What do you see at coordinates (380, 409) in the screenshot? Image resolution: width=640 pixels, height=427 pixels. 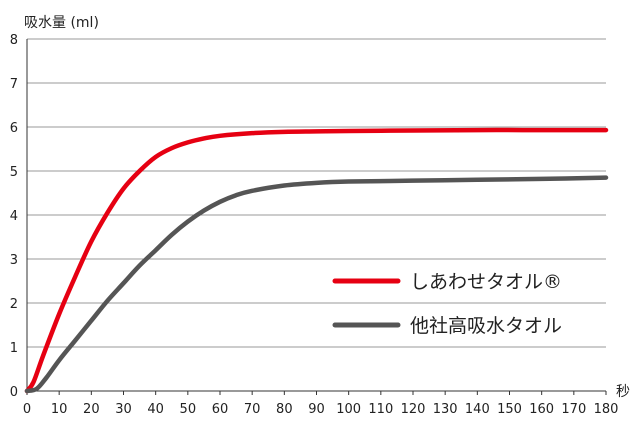 I see `x-tick-label-11: 110` at bounding box center [380, 409].